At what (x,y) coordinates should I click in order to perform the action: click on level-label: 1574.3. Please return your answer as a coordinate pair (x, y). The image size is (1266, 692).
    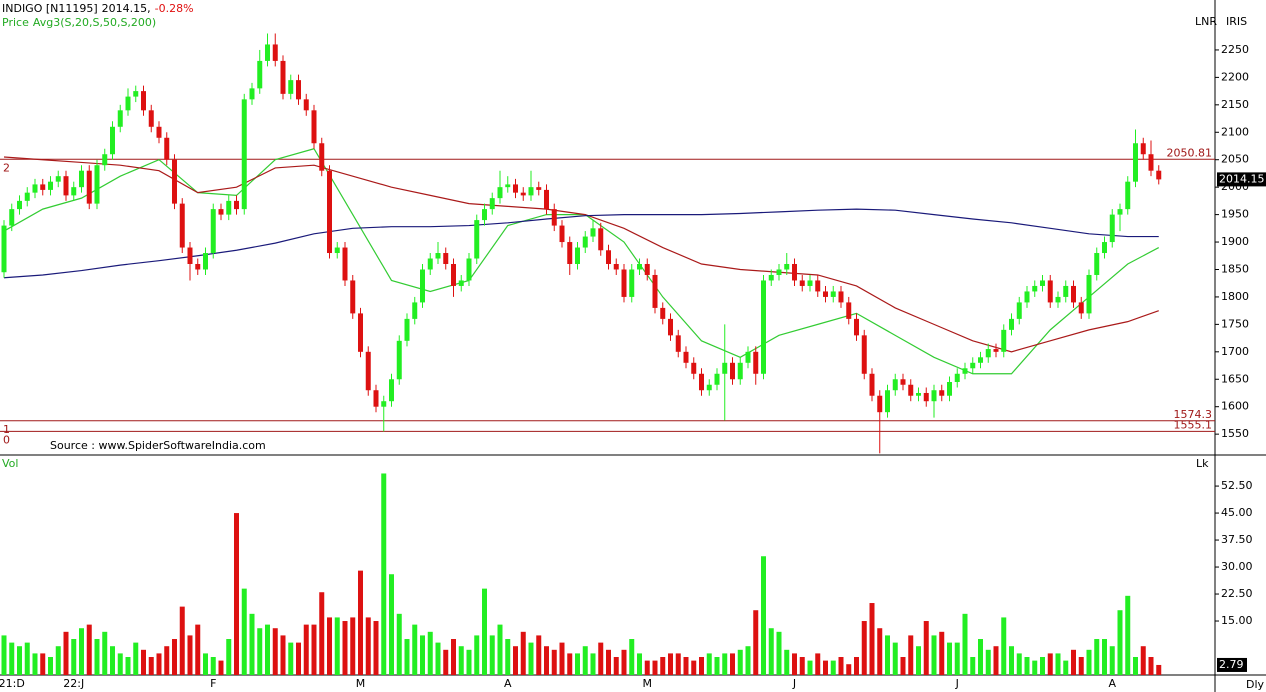
    Looking at the image, I should click on (1193, 414).